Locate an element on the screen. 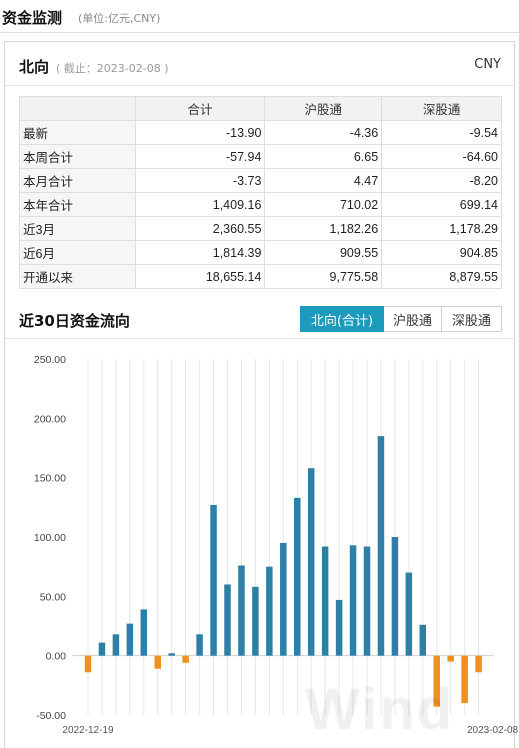 The width and height of the screenshot is (519, 748). panel-date: ( 截止：2023-02-08 ) is located at coordinates (112, 68).